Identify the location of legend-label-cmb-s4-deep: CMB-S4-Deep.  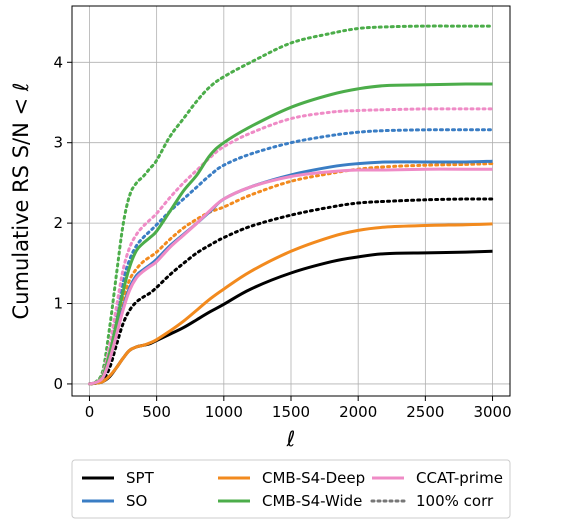
(313, 478).